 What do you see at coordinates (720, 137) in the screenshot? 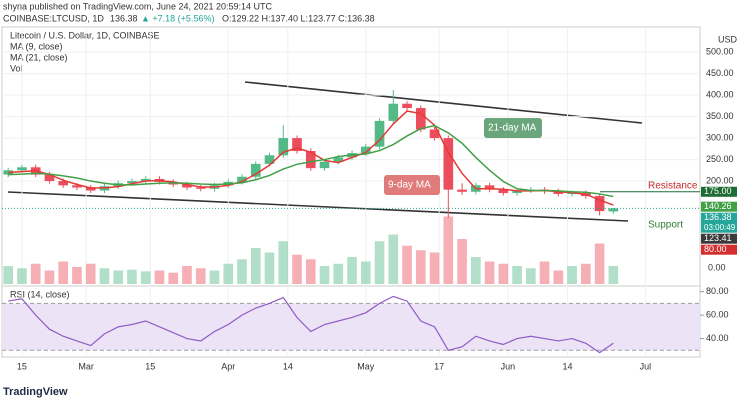
I see `y-tick-label: 300.00` at bounding box center [720, 137].